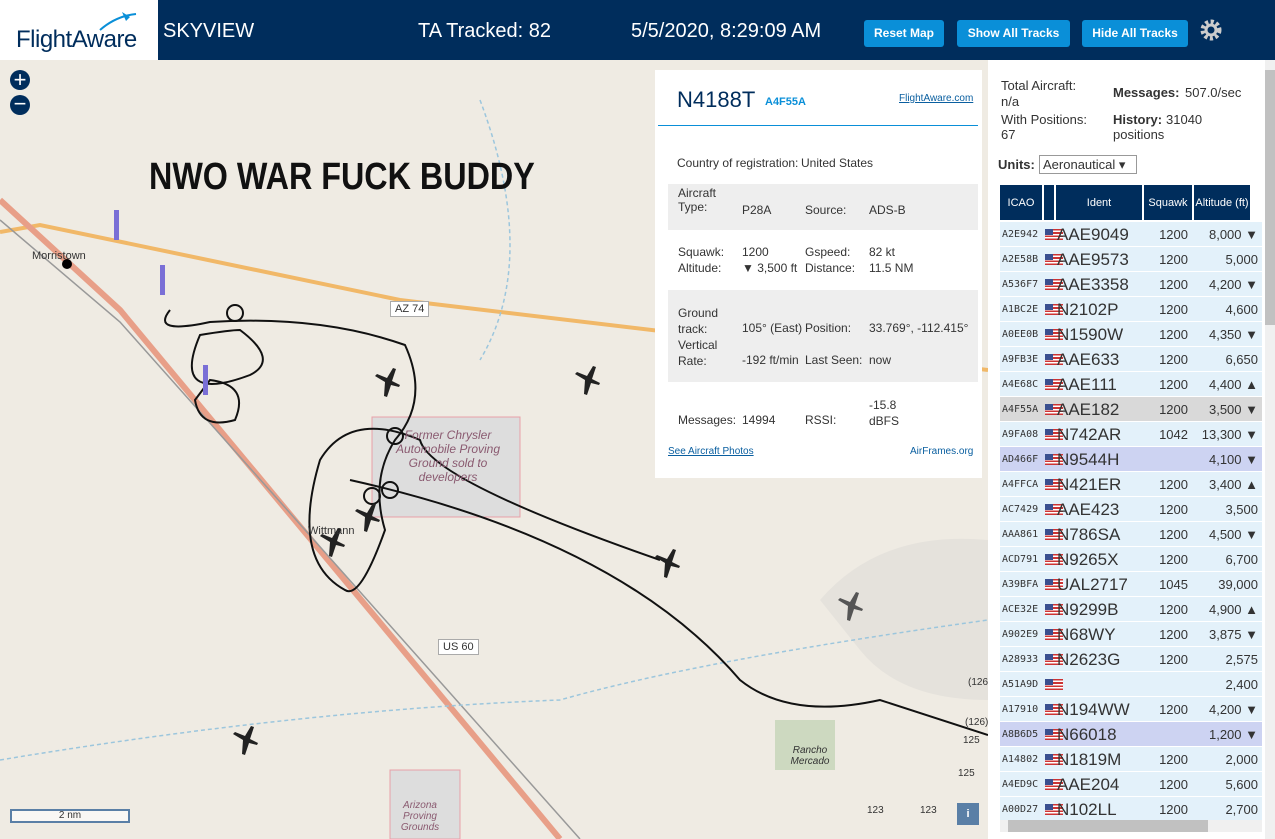  Describe the element at coordinates (410, 309) in the screenshot. I see `road-sign: AZ 74` at that location.